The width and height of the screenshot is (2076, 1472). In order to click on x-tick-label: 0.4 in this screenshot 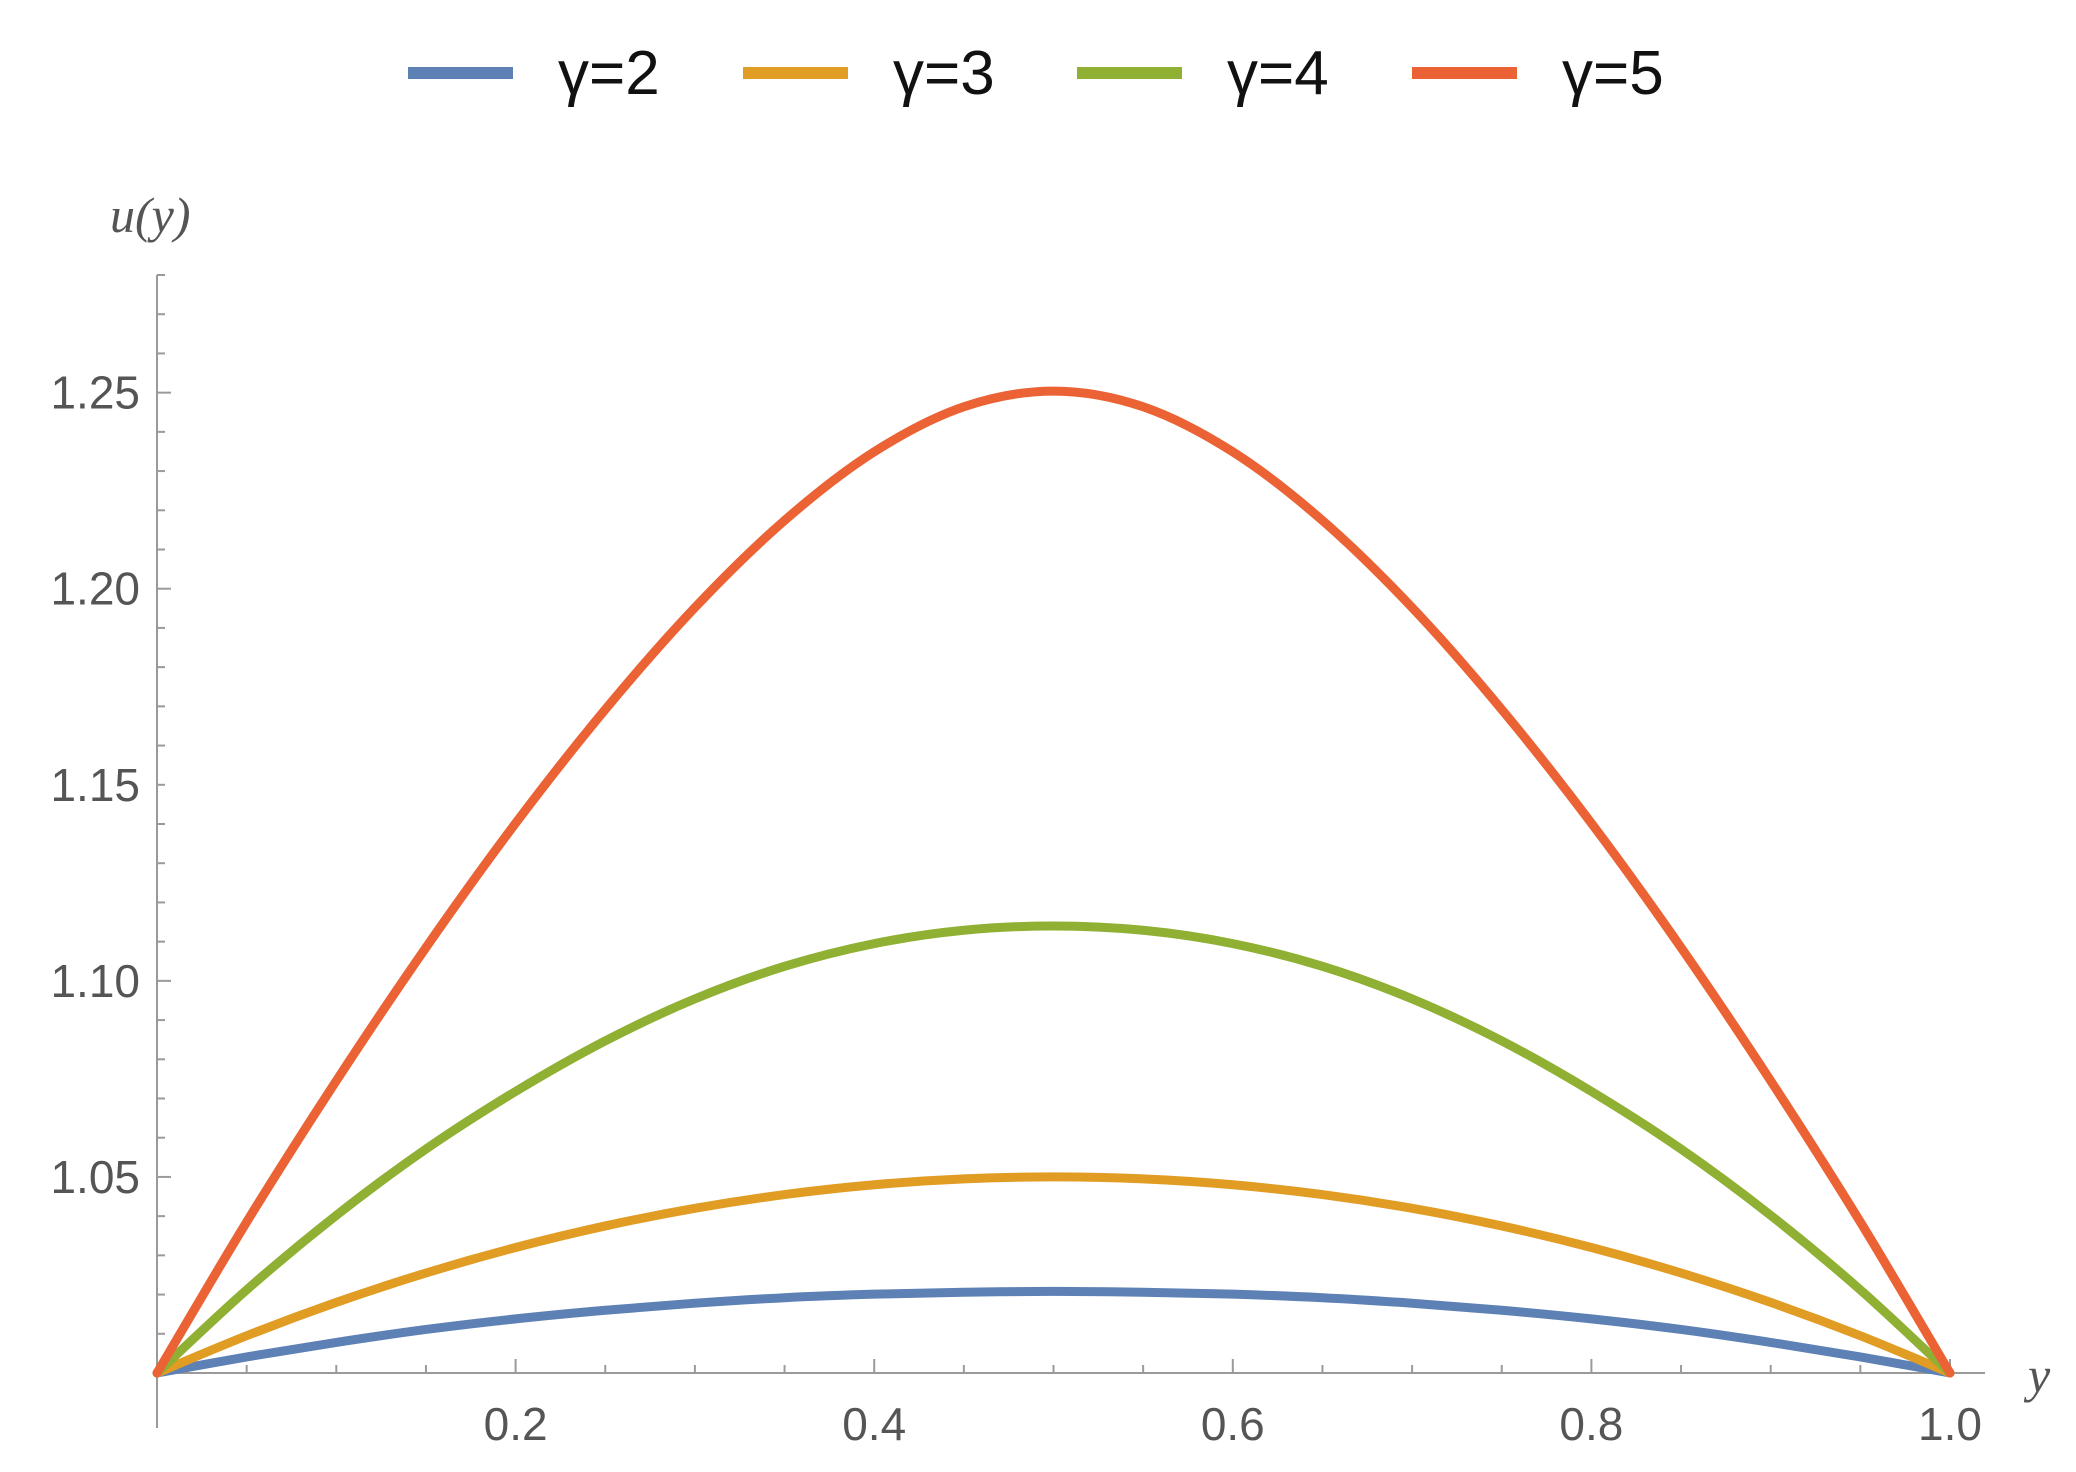, I will do `click(874, 1424)`.